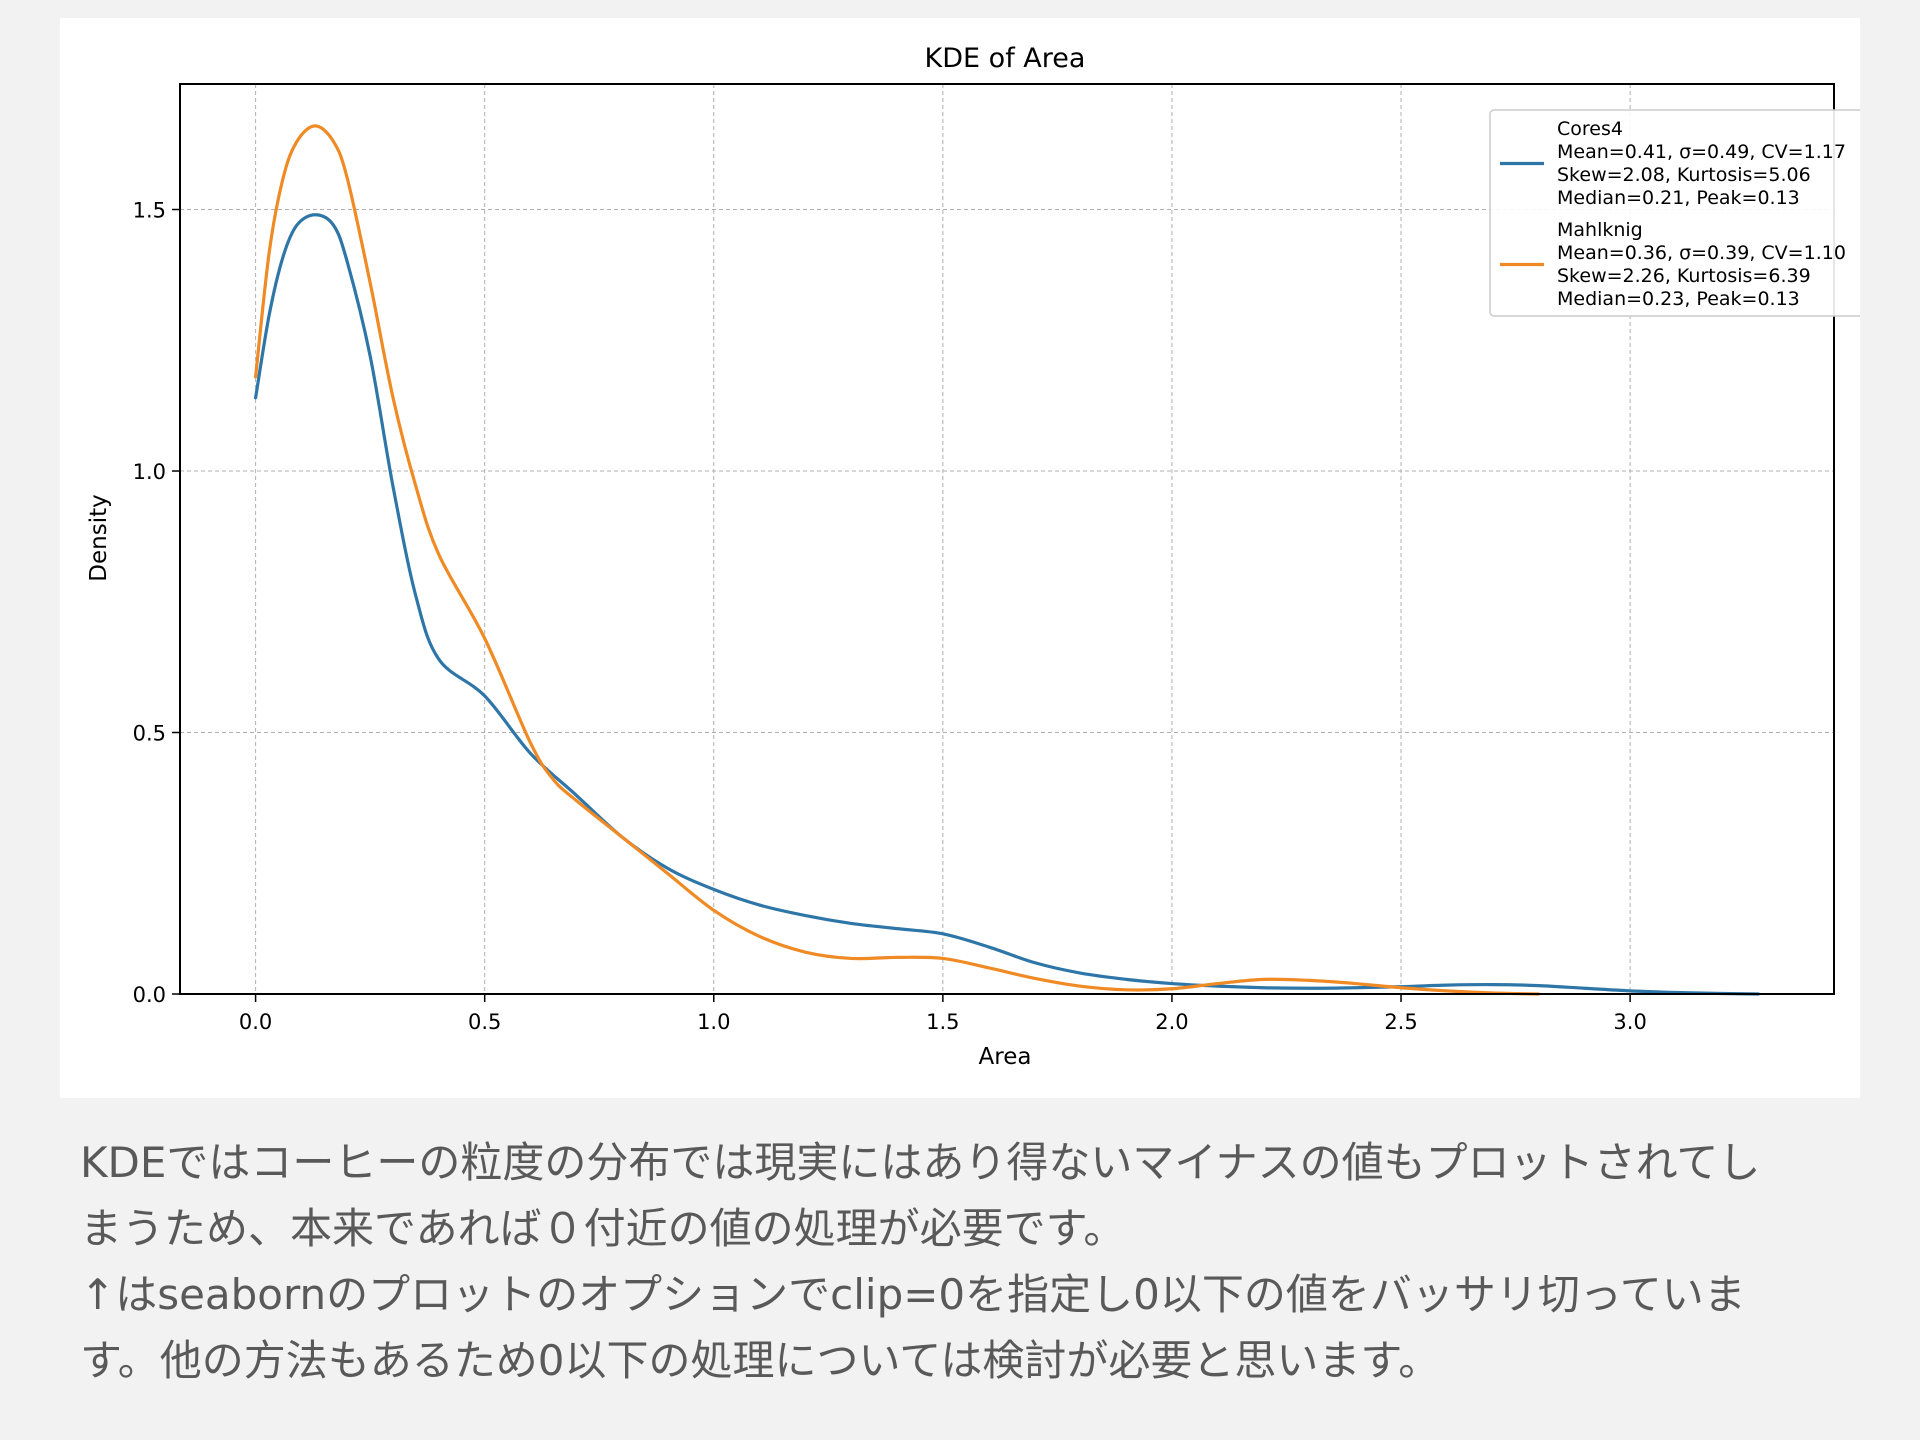 Image resolution: width=1920 pixels, height=1440 pixels. I want to click on legend-label-mahlknig: Mahlknig, so click(1600, 230).